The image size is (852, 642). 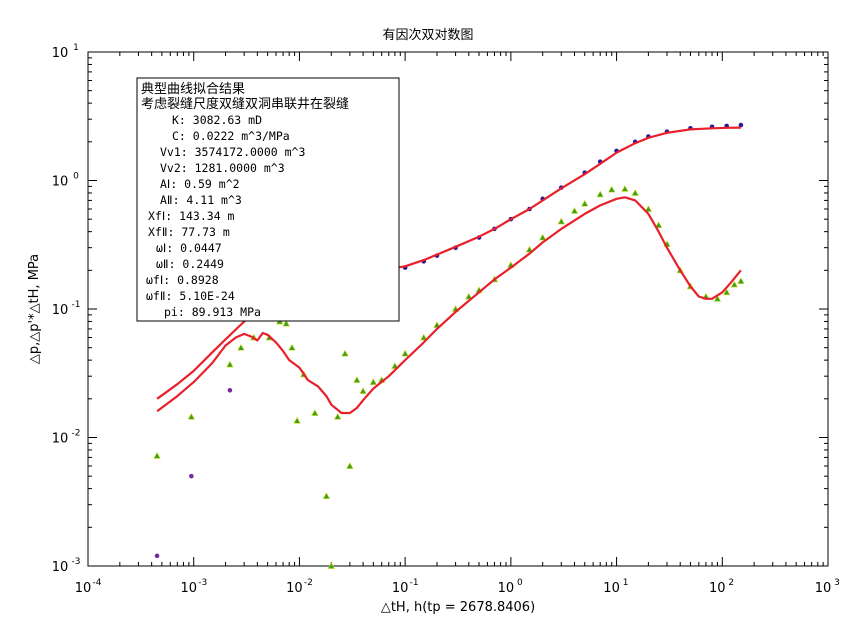 What do you see at coordinates (190, 264) in the screenshot?
I see `param-omega2: ωⅡ: 0.2449` at bounding box center [190, 264].